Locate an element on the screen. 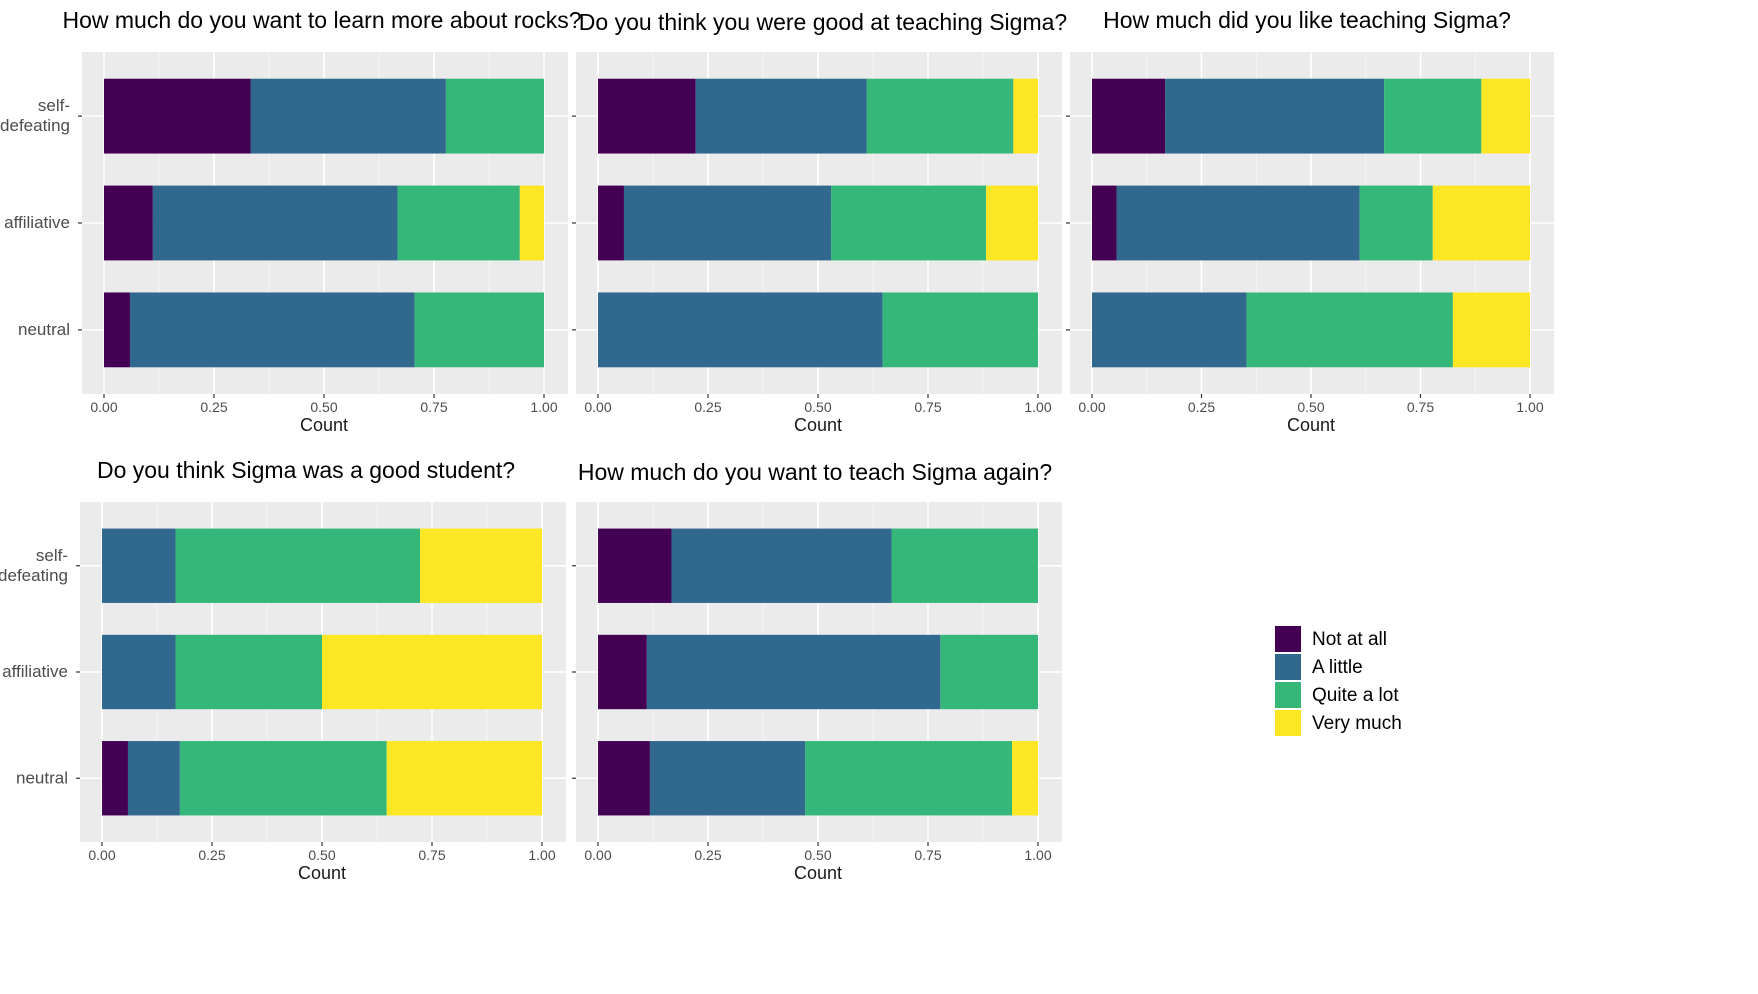 Image resolution: width=1758 pixels, height=994 pixels. legend: Not at all A little Quite a lot Very much is located at coordinates (1338, 681).